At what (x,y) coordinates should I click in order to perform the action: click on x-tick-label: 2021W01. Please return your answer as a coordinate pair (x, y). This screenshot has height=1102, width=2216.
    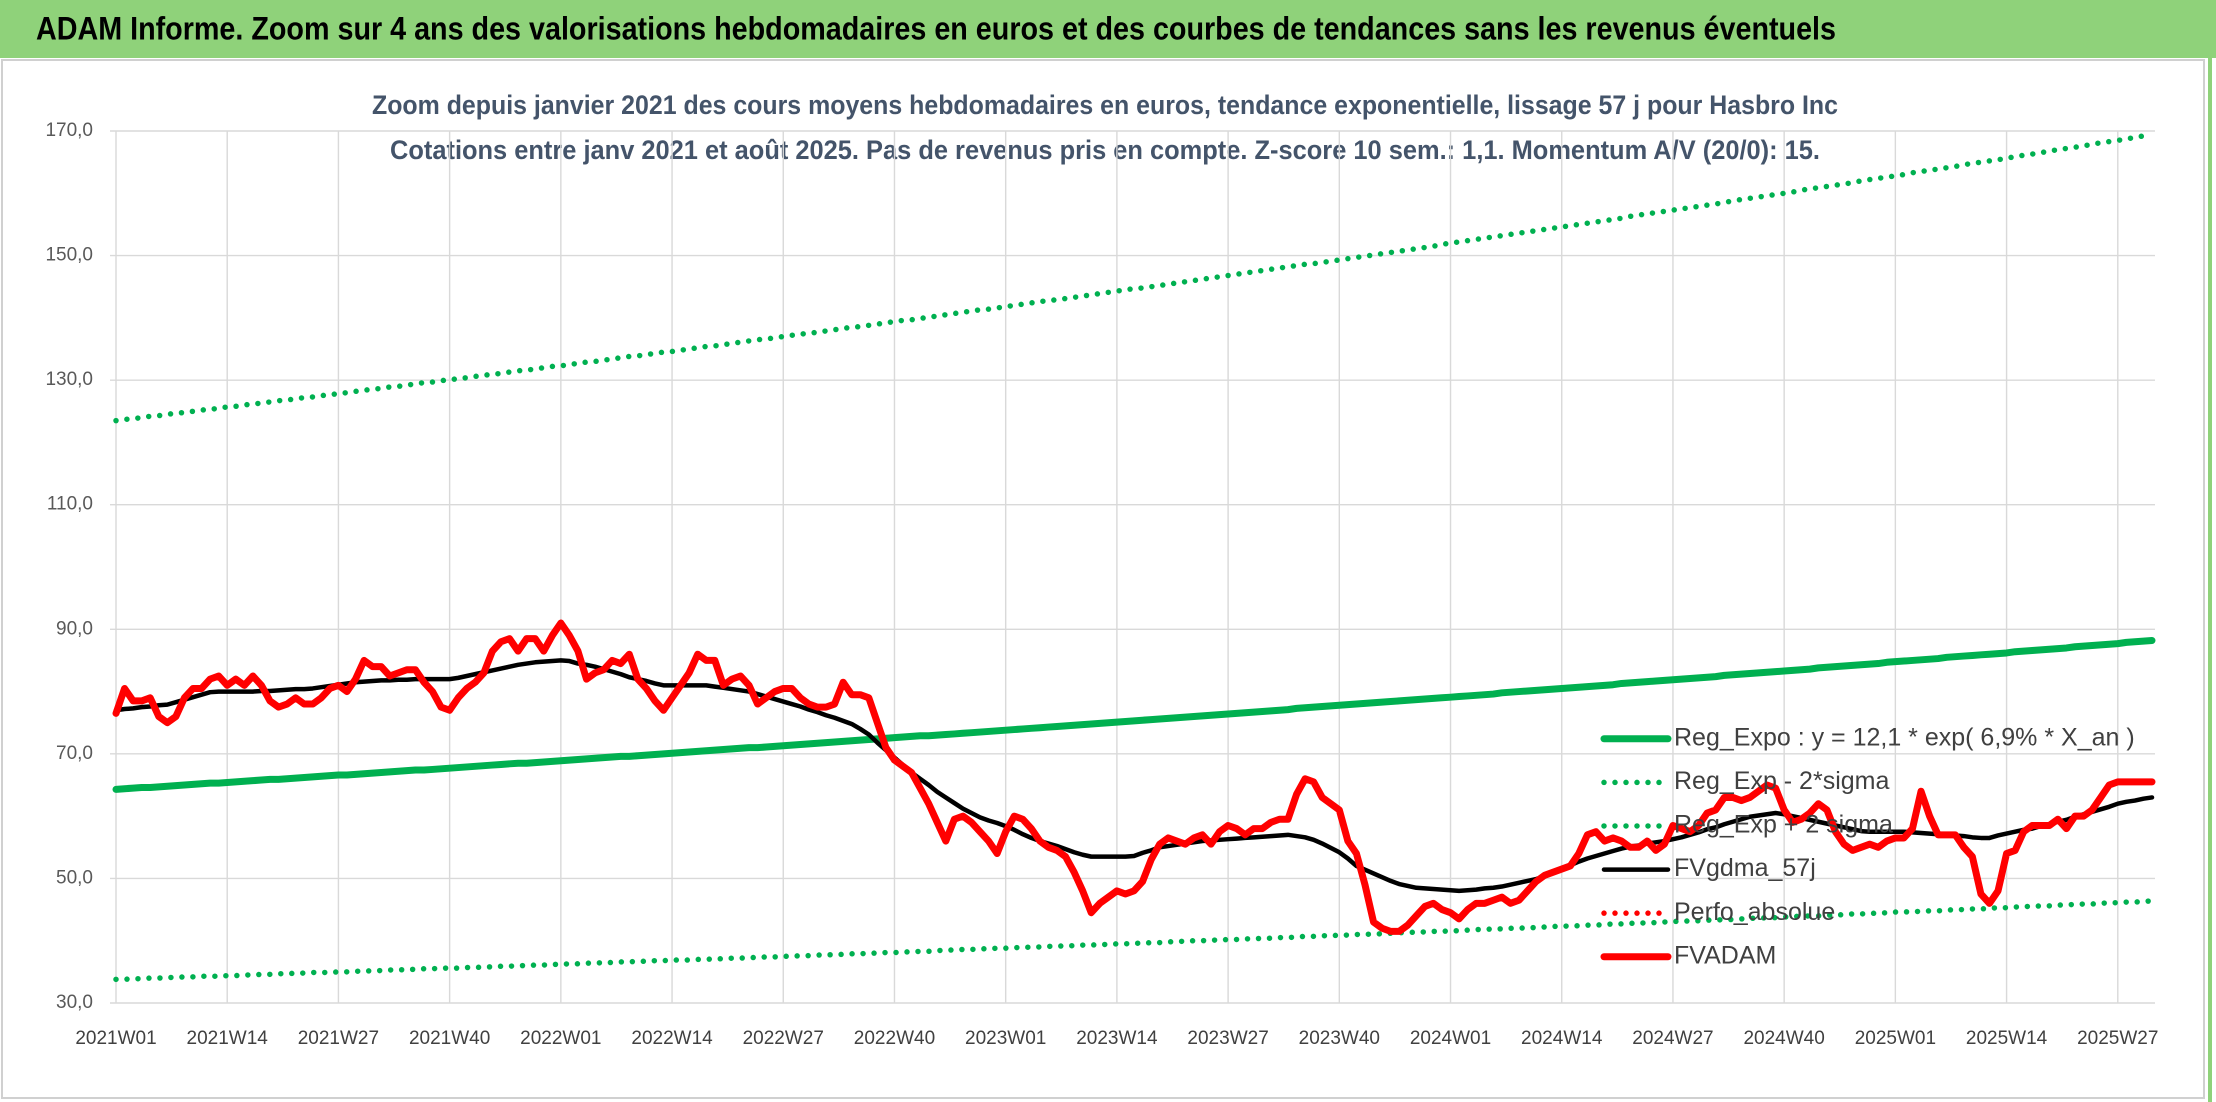
    Looking at the image, I should click on (115, 1038).